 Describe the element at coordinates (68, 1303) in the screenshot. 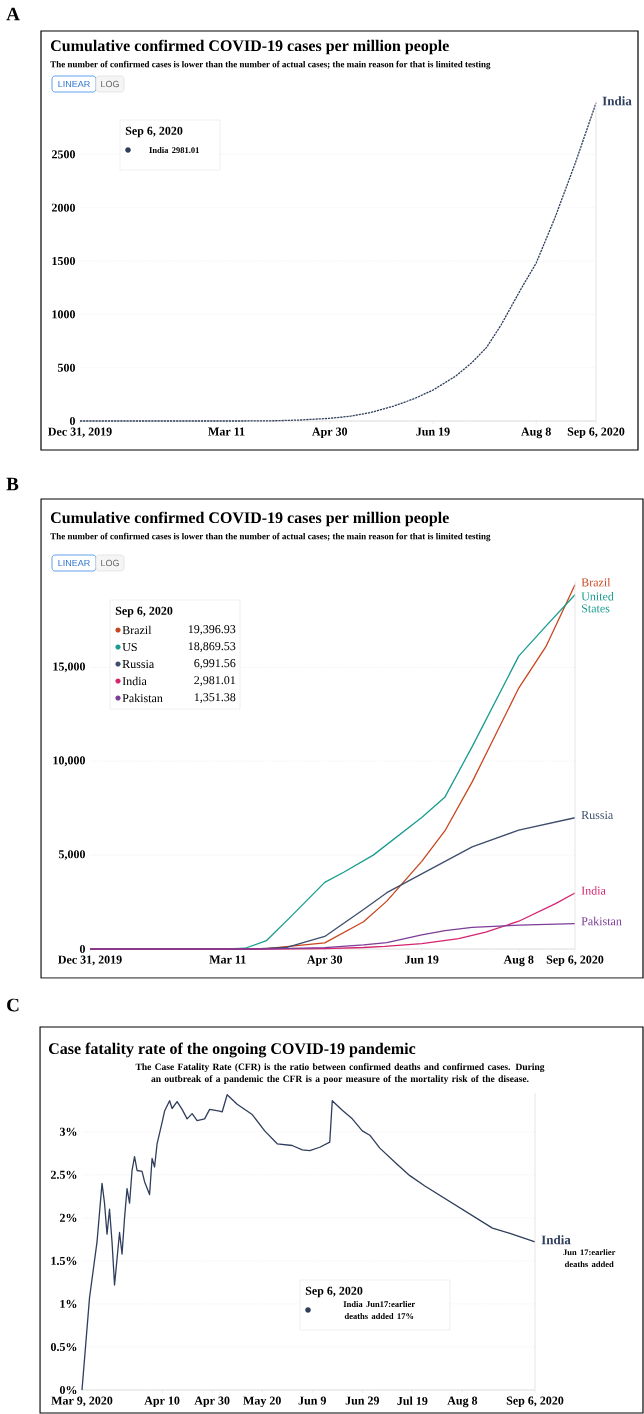

I see `y-tick-label: 1%` at that location.